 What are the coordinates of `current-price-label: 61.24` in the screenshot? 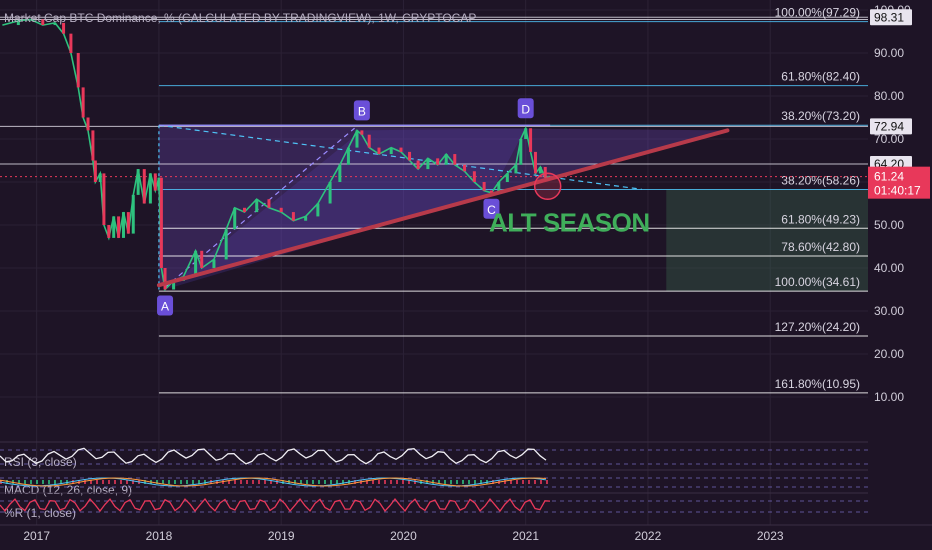 It's located at (889, 177).